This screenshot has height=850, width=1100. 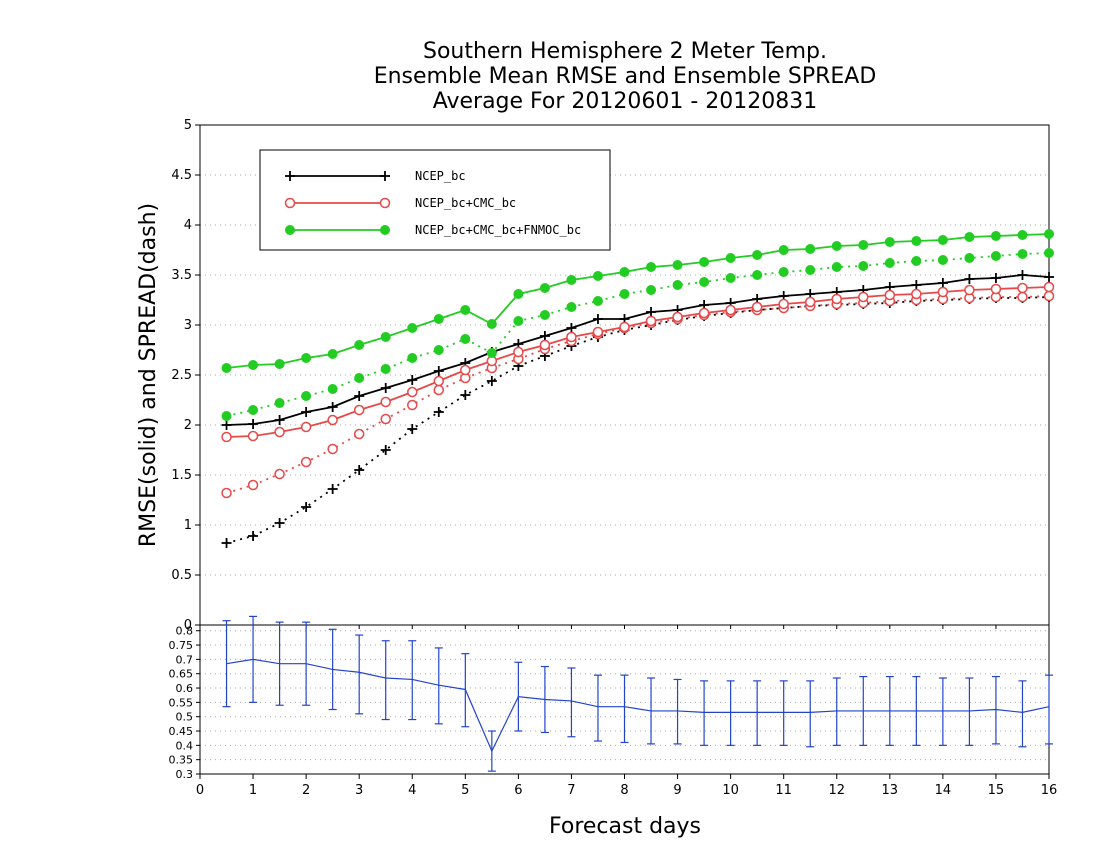 What do you see at coordinates (181, 175) in the screenshot?
I see `upper-y-tick-label: 4.5` at bounding box center [181, 175].